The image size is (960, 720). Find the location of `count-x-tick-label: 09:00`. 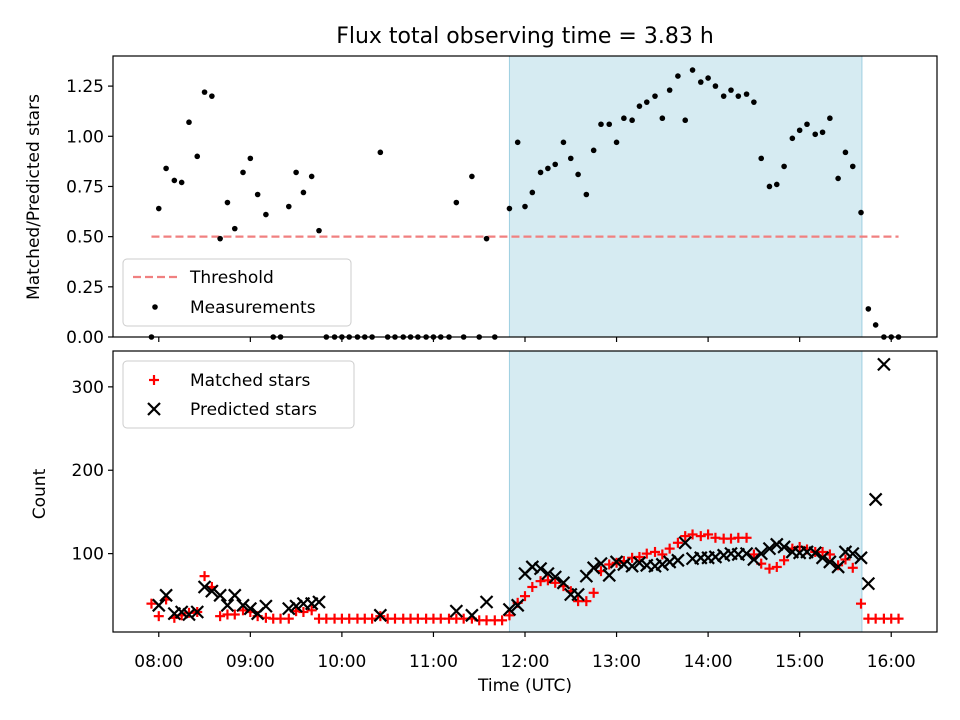

count-x-tick-label: 09:00 is located at coordinates (250, 662).